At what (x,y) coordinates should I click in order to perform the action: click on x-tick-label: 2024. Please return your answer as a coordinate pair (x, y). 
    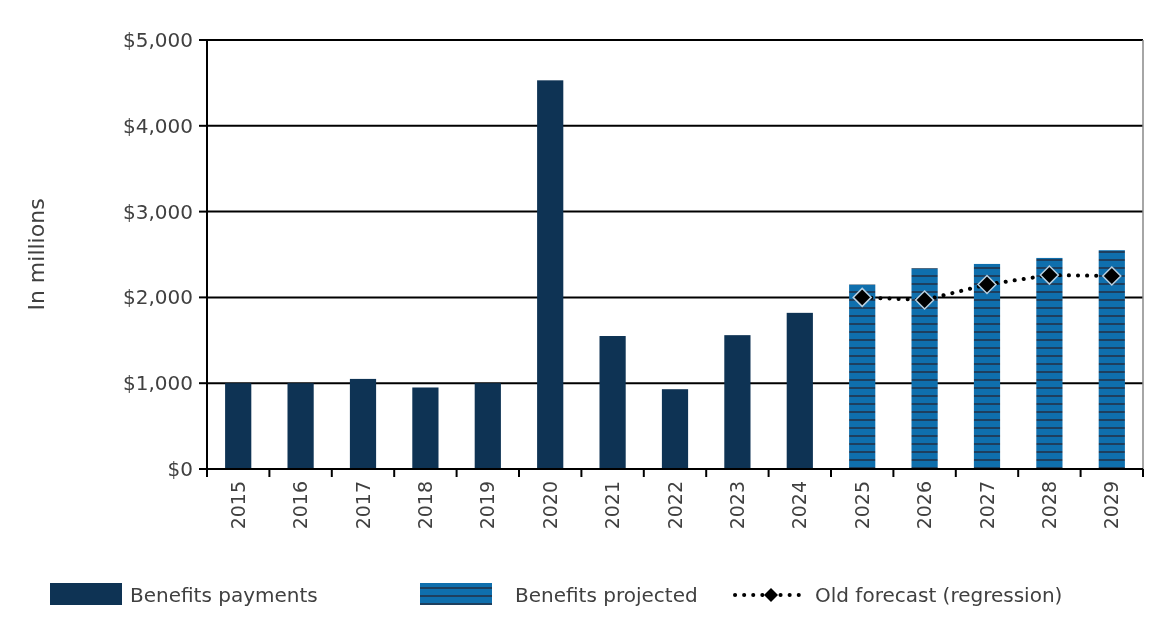
    Looking at the image, I should click on (799, 505).